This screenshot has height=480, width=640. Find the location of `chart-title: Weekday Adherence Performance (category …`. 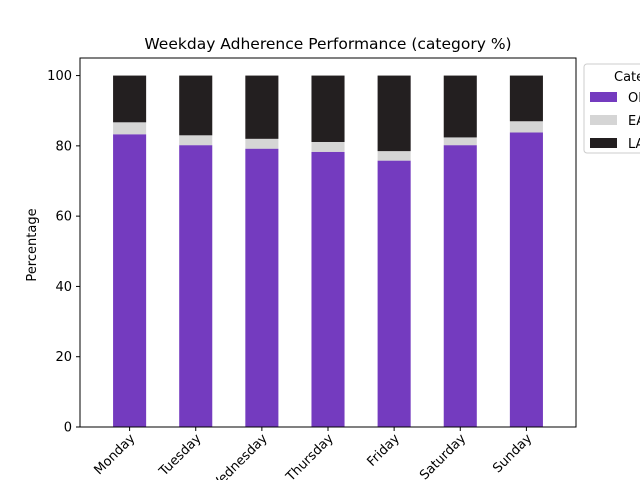

chart-title: Weekday Adherence Performance (category … is located at coordinates (327, 44).